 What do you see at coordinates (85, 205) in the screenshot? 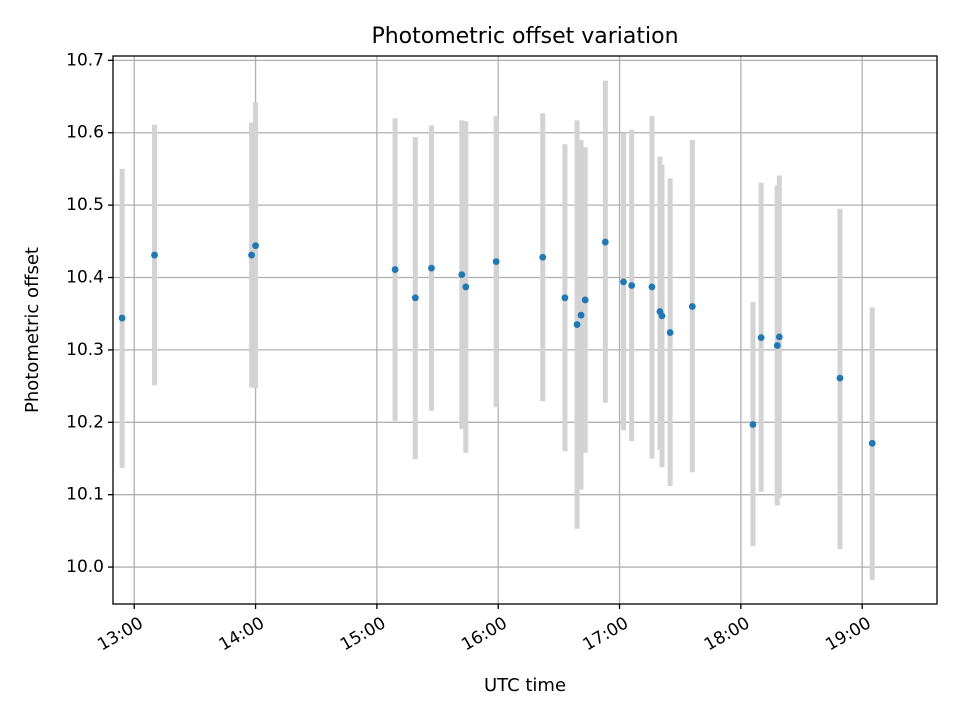
I see `y-tick-label: 10.5` at bounding box center [85, 205].